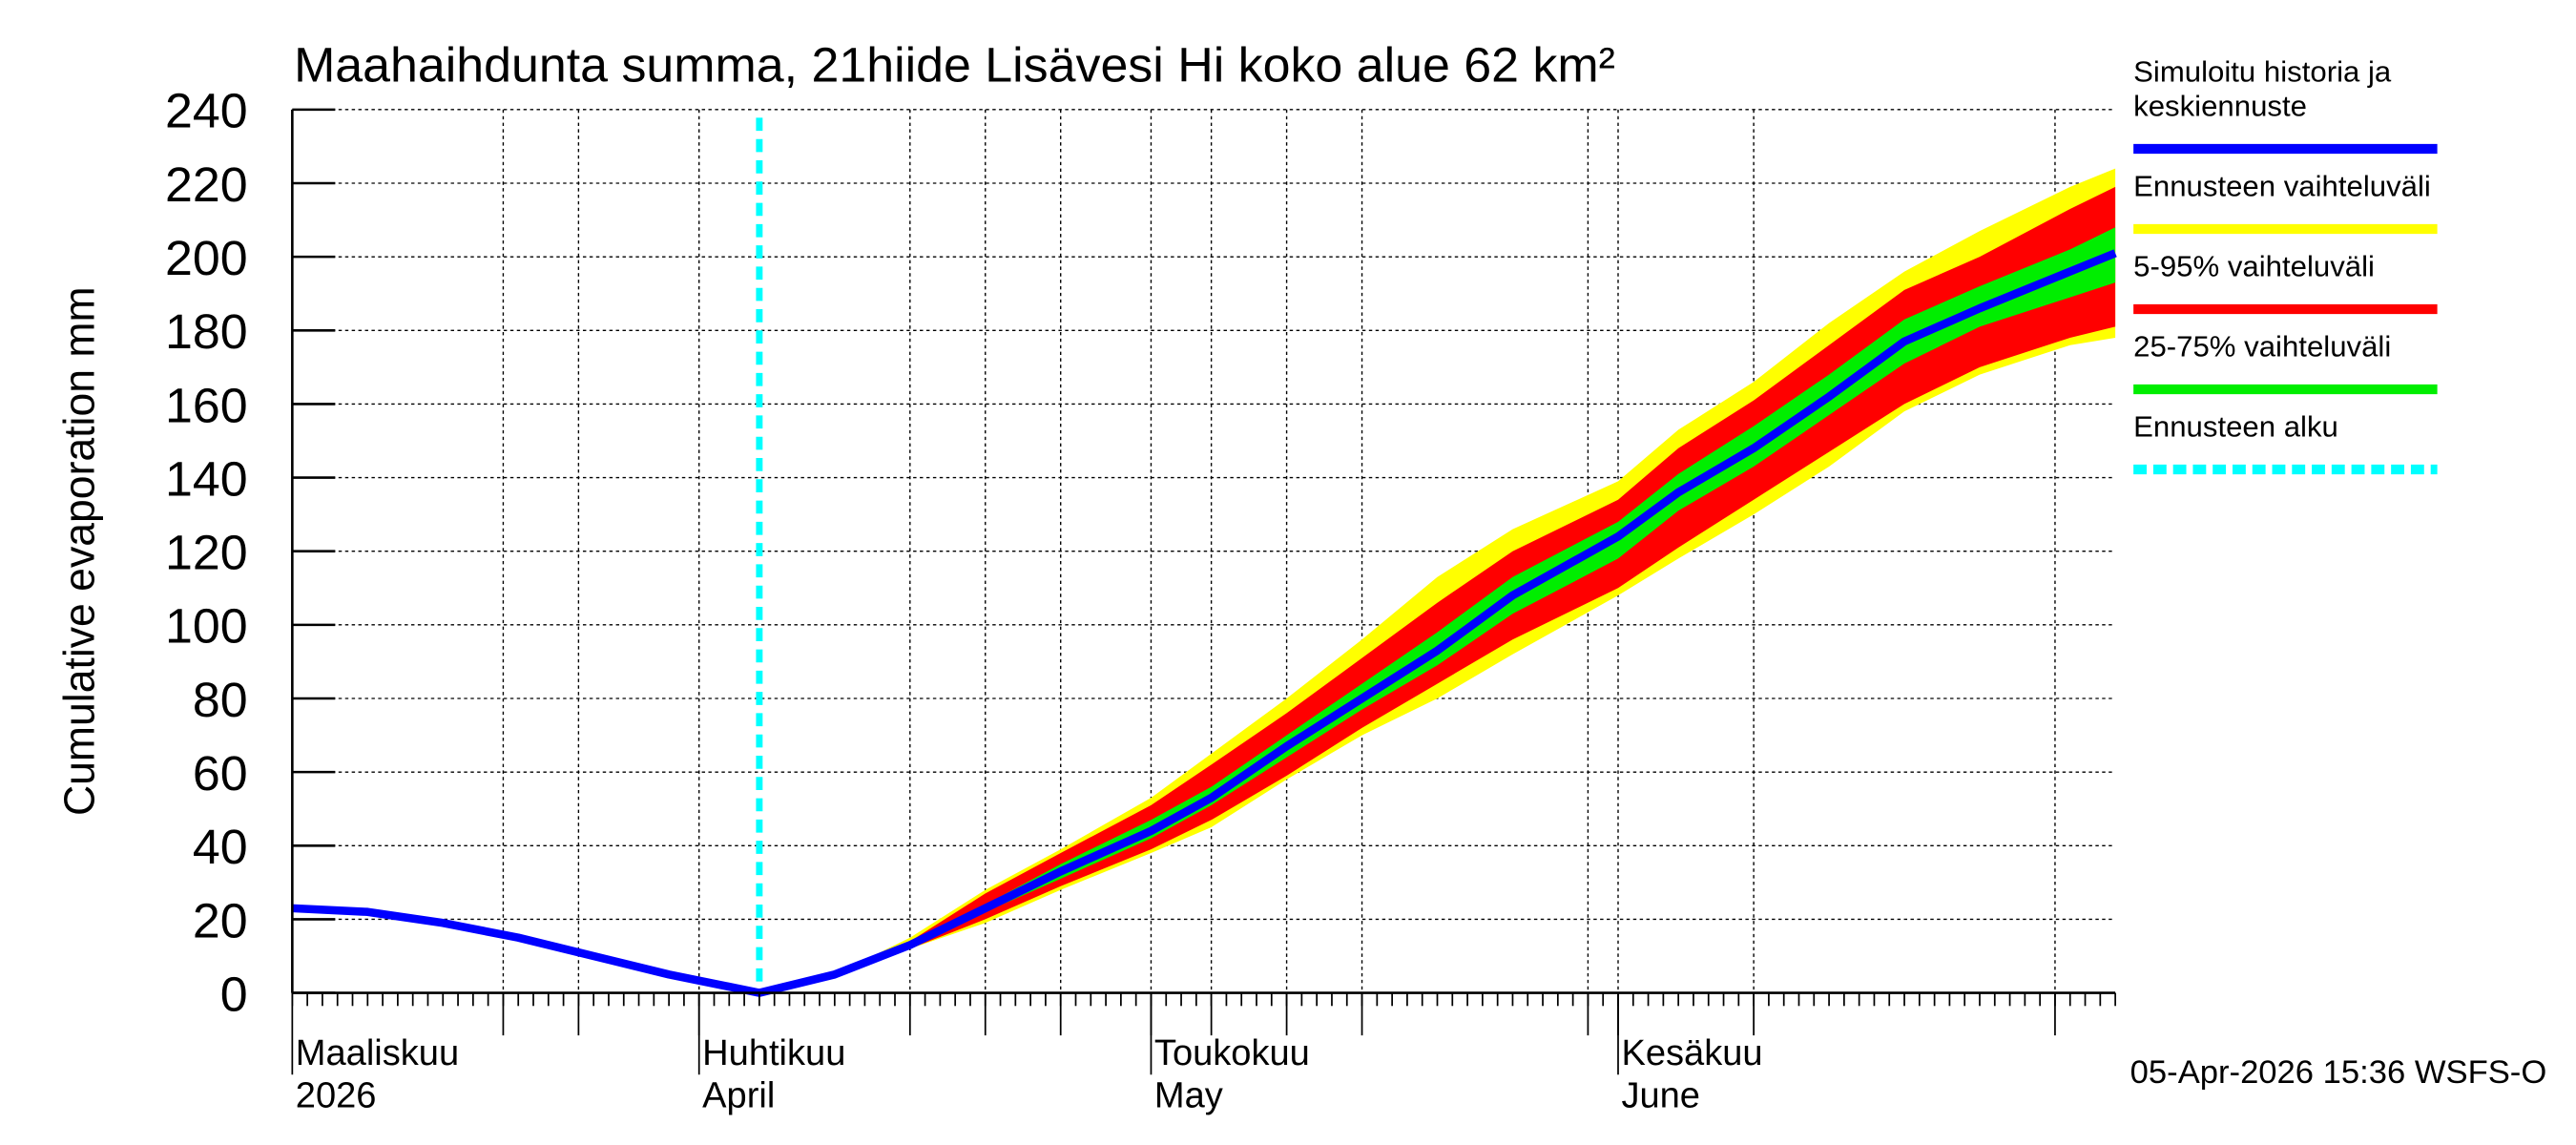 This screenshot has height=1145, width=2576. What do you see at coordinates (220, 847) in the screenshot?
I see `y-tick-label: 40` at bounding box center [220, 847].